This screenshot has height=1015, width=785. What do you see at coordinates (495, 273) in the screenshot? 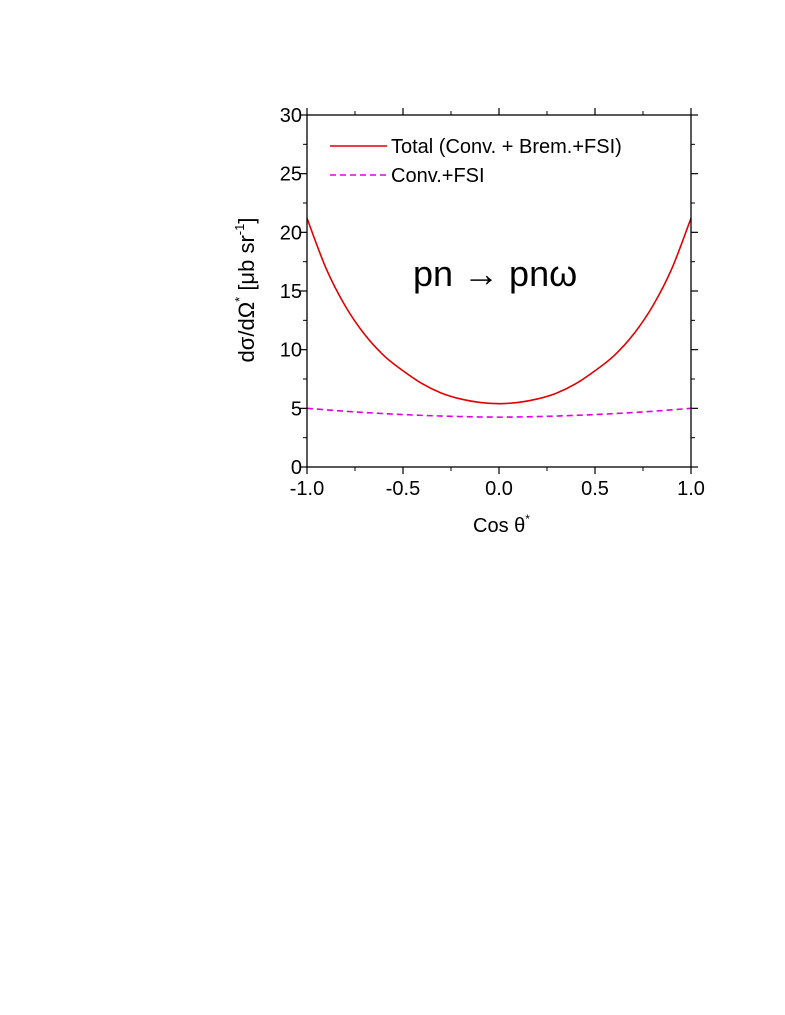
I see `chart-annotation: pn → pnω` at bounding box center [495, 273].